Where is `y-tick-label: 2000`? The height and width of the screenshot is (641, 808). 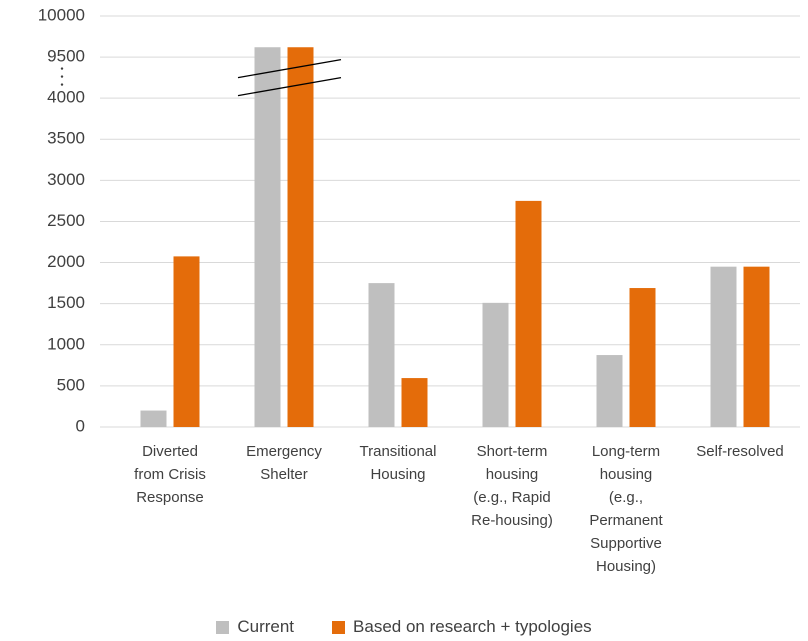
y-tick-label: 2000 is located at coordinates (66, 261).